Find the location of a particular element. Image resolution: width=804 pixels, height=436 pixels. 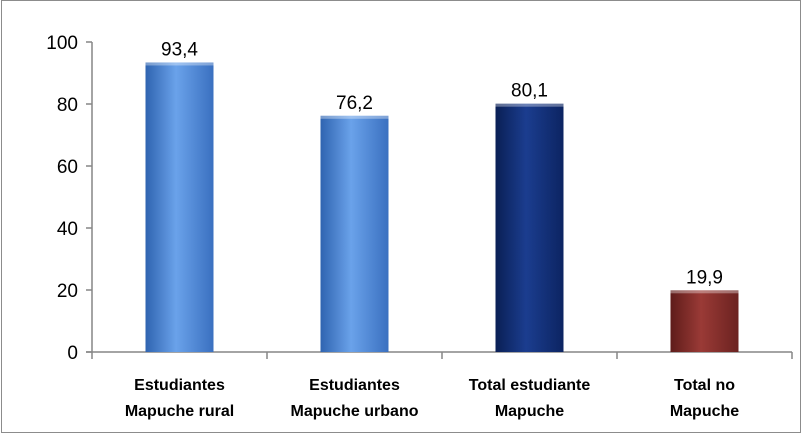

category-label: Total estudiante is located at coordinates (530, 385).